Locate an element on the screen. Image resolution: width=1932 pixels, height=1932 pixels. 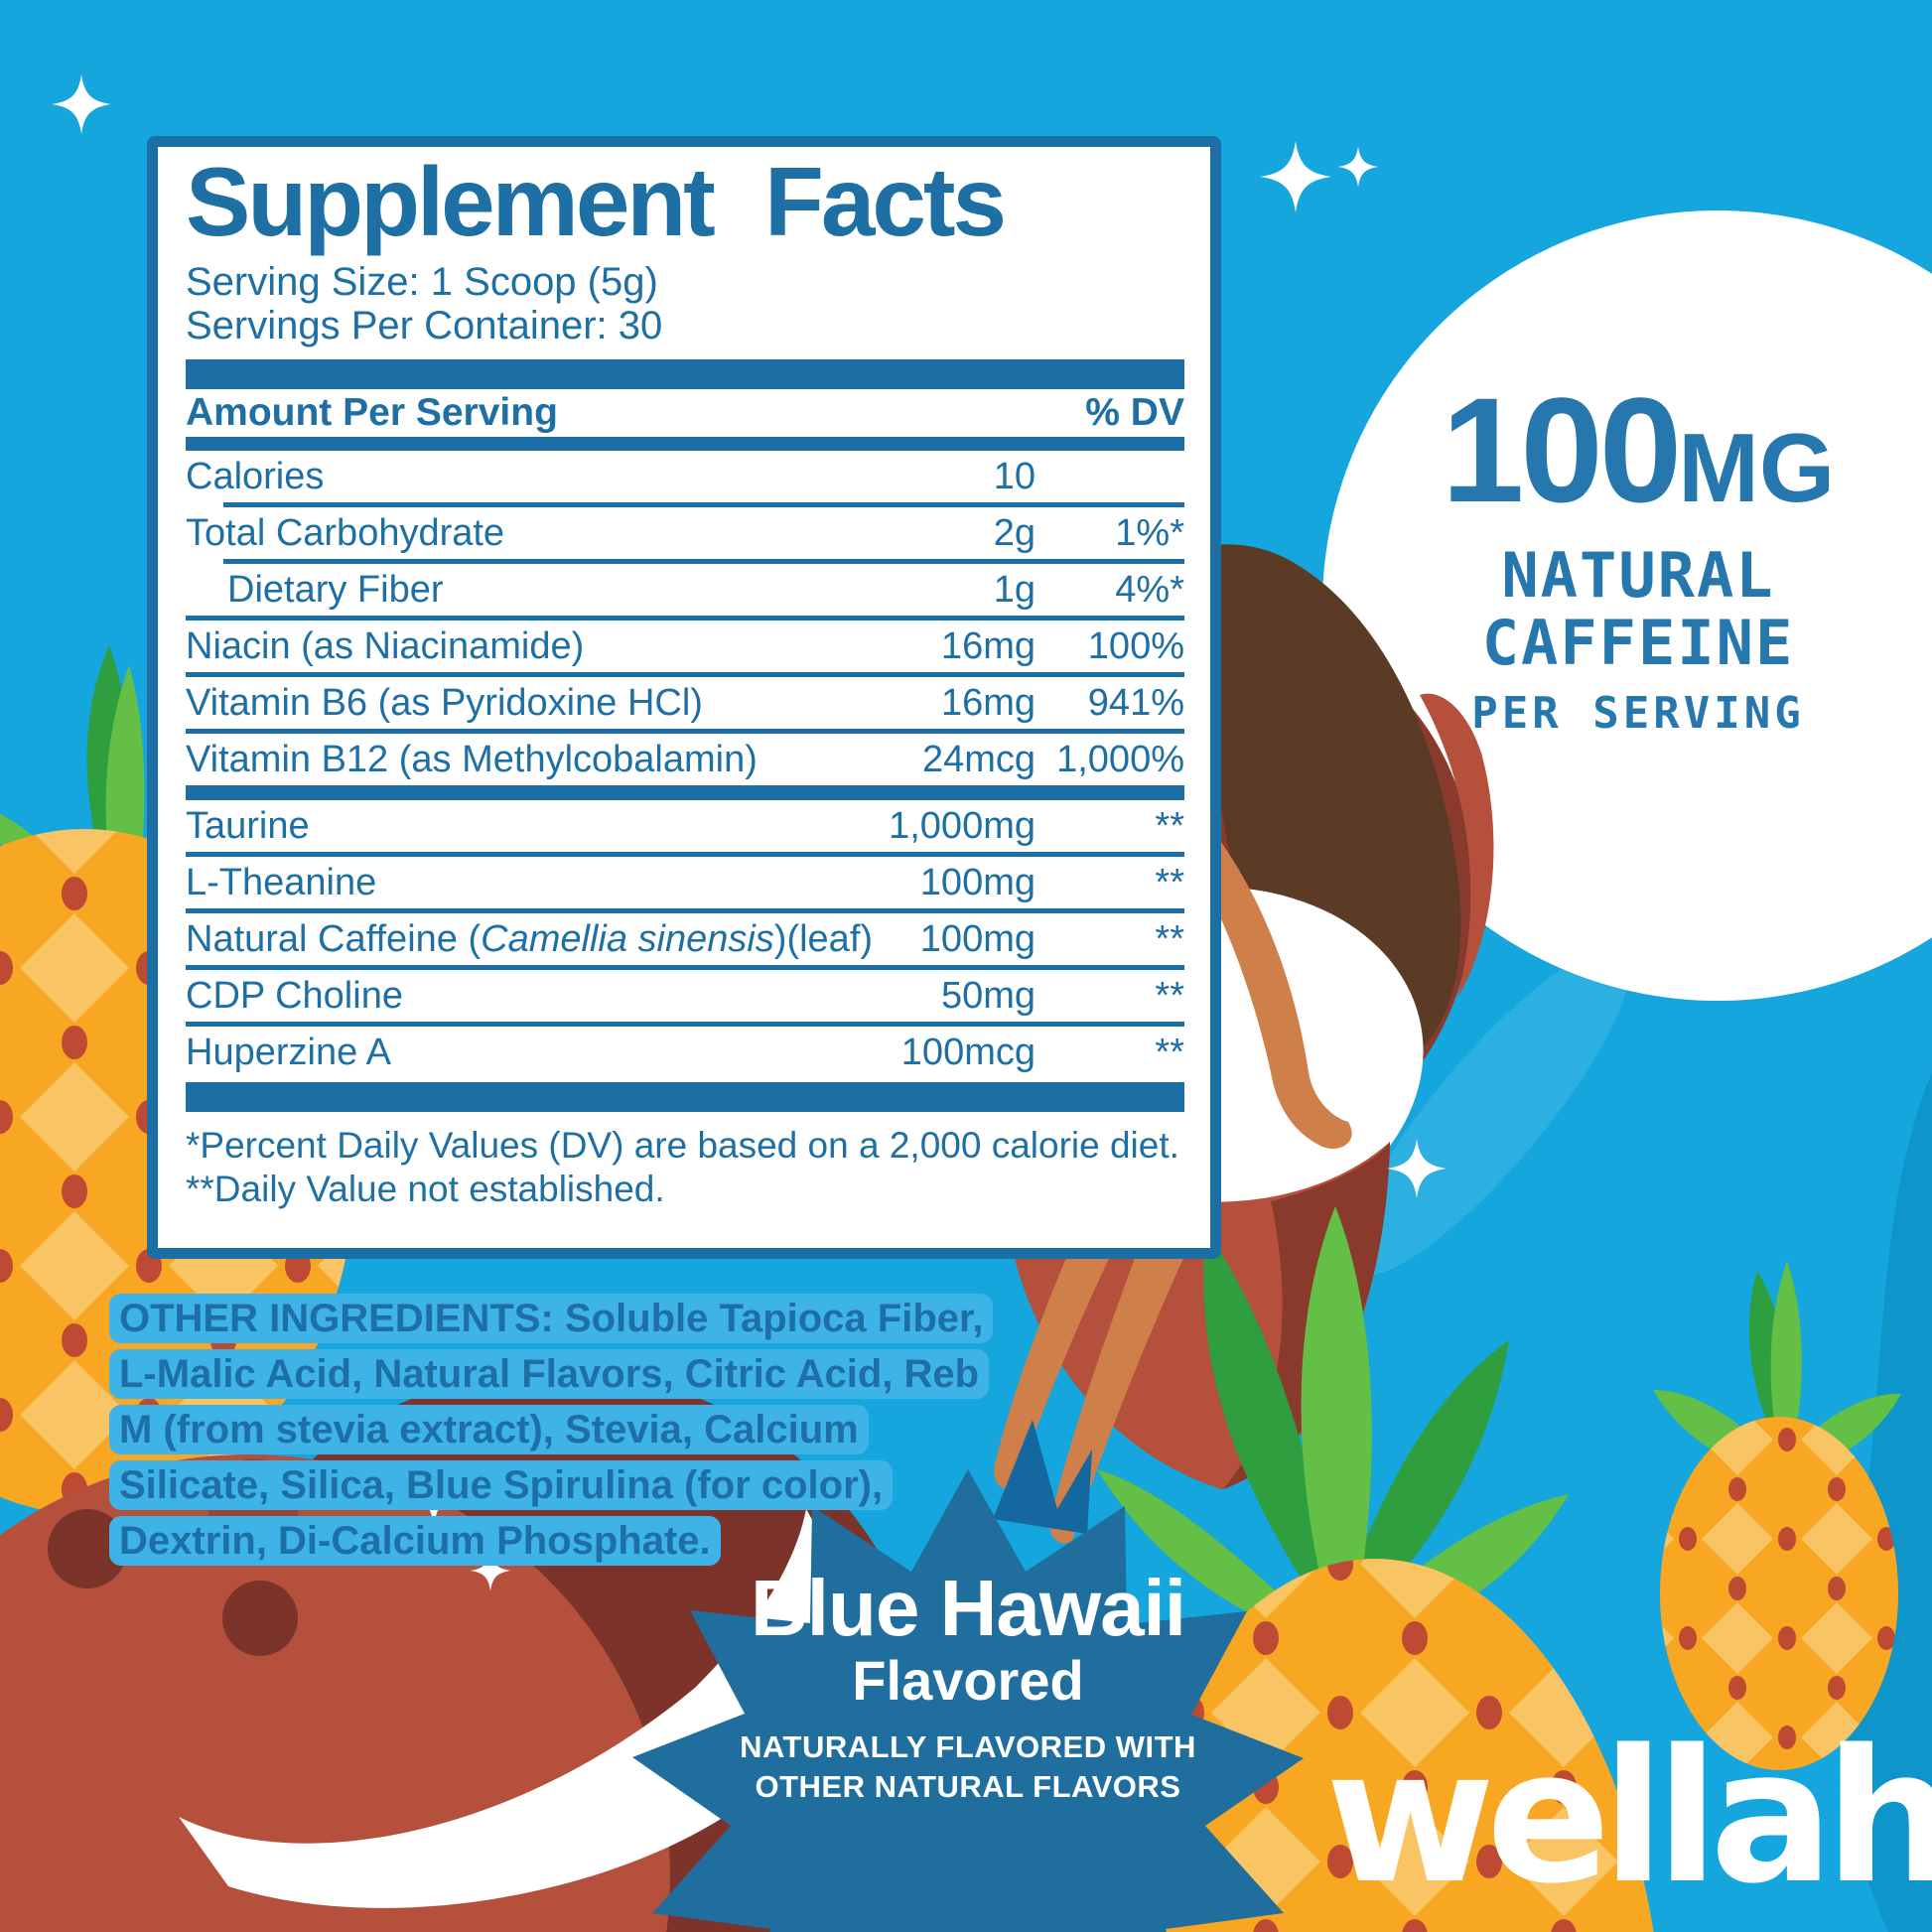
table-row: Calories 10 is located at coordinates (610, 476).